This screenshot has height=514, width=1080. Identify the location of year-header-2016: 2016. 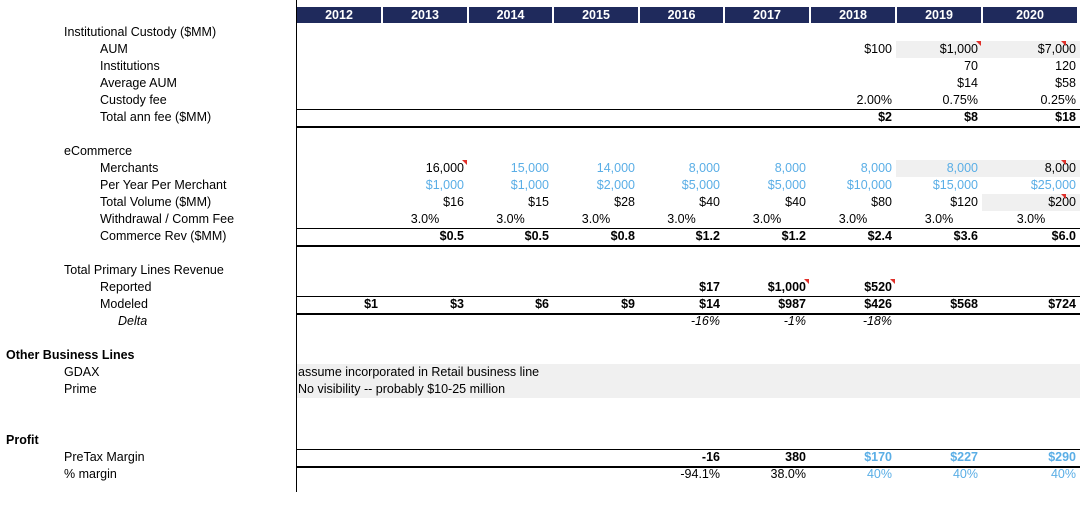
(681, 15).